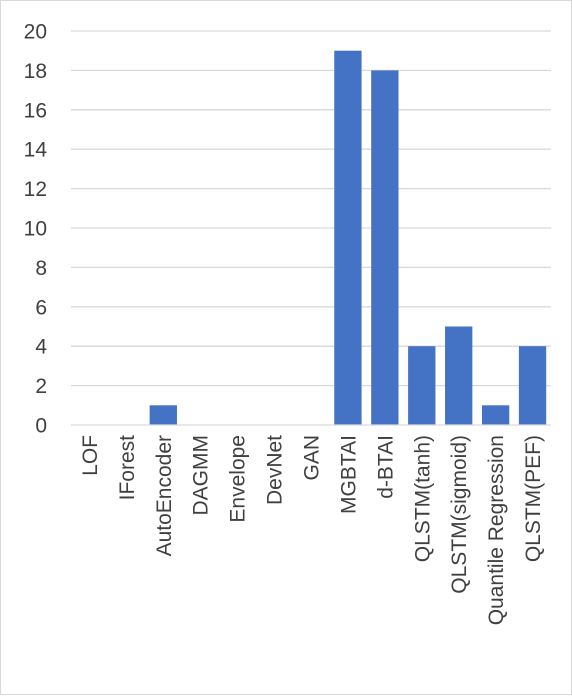  What do you see at coordinates (35, 32) in the screenshot?
I see `y-tick-label: 20` at bounding box center [35, 32].